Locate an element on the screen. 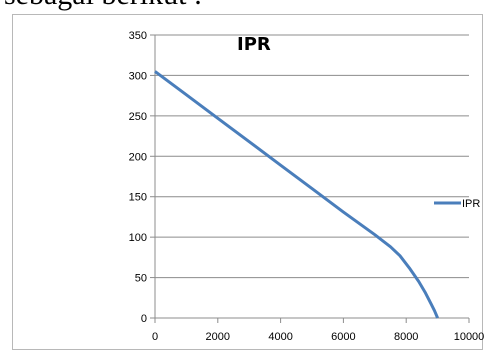  y-tick-label-2: 100 is located at coordinates (138, 238).